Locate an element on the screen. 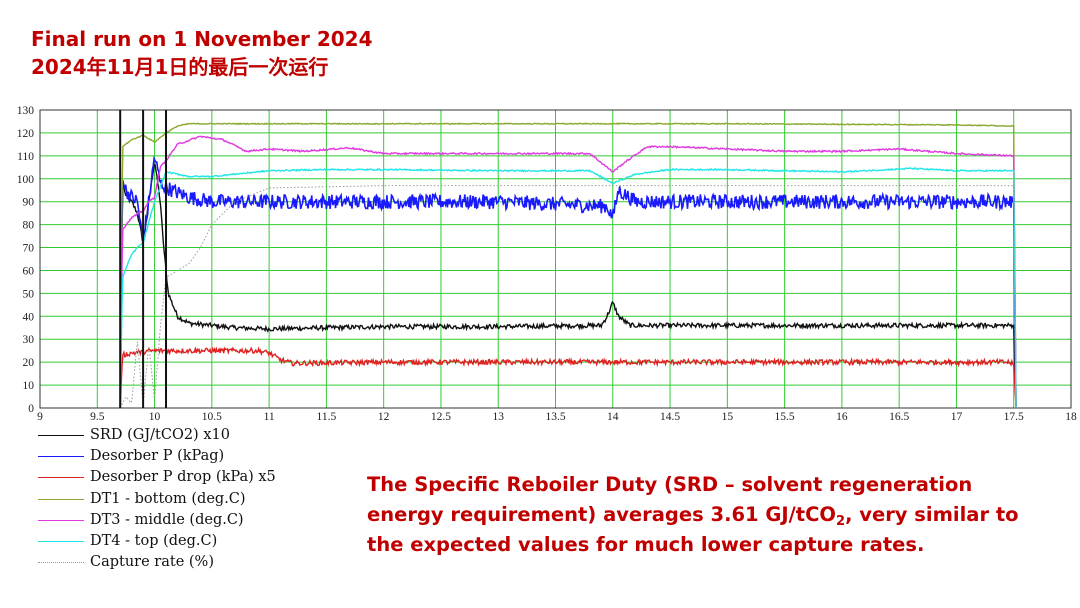  legend-label: DT1 - bottom (deg.C) is located at coordinates (168, 498).